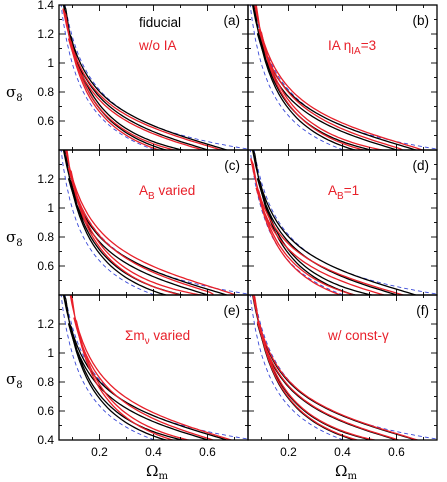 This screenshot has height=482, width=447. Describe the element at coordinates (157, 45) in the screenshot. I see `legend-wo-ia: w/o IA` at that location.